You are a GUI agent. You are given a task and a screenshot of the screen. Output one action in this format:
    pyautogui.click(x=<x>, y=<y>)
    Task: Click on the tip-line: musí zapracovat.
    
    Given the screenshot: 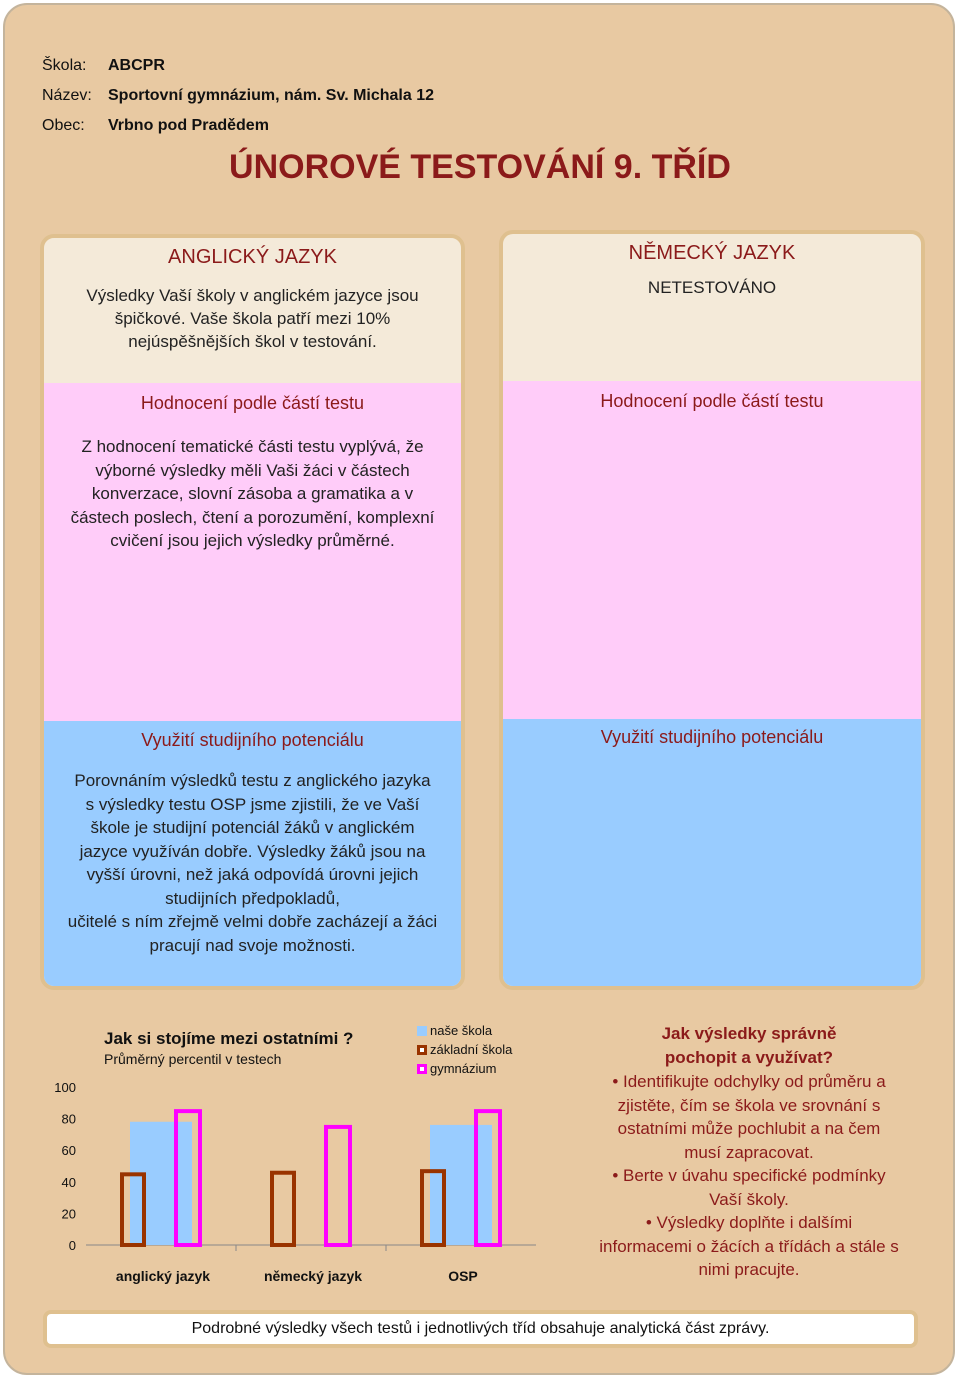 What is the action you would take?
    pyautogui.click(x=749, y=1152)
    